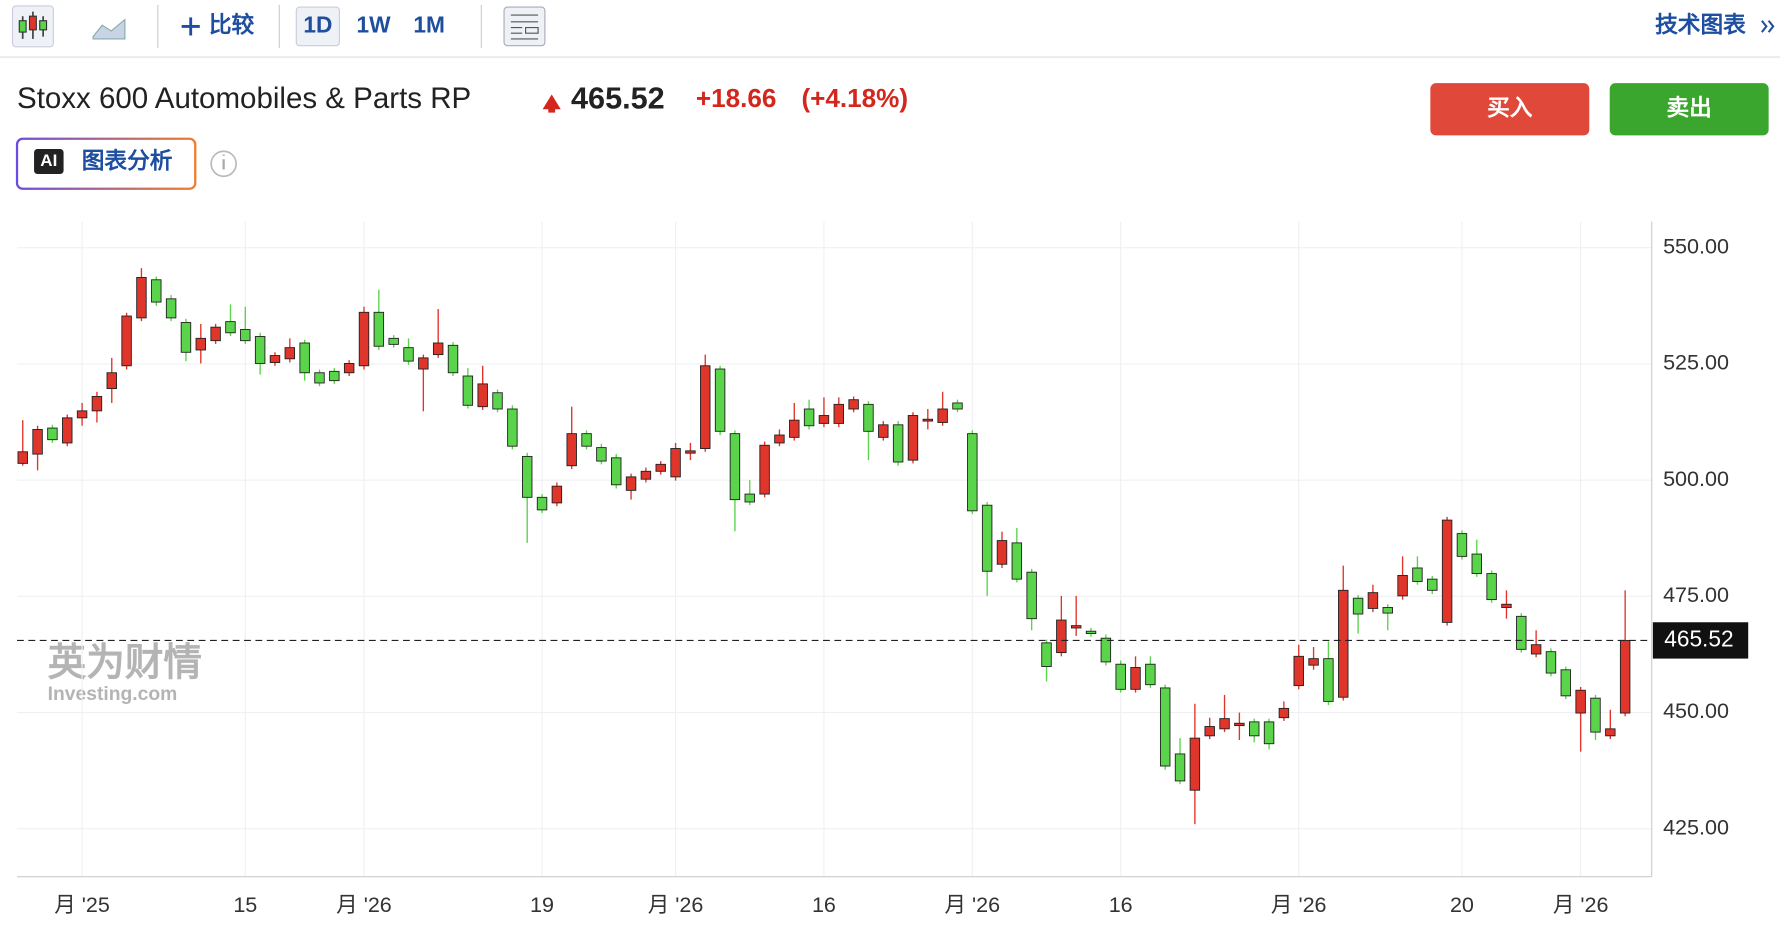 This screenshot has height=936, width=1780. I want to click on instrument-name: Stoxx 600 Automobiles & Parts RP, so click(244, 98).